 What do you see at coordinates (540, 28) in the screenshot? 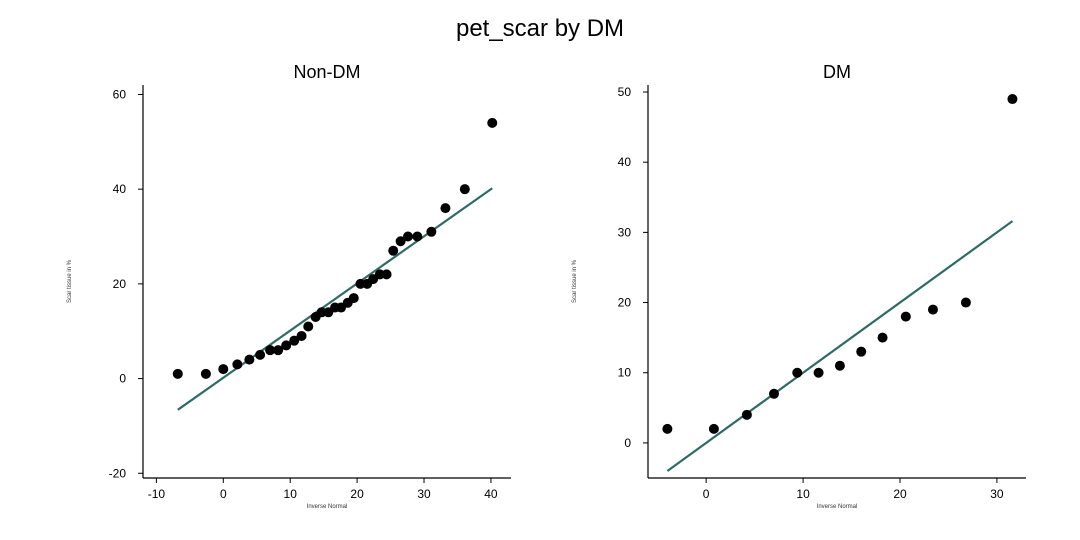
I see `figure-title: pet_scar by DM` at bounding box center [540, 28].